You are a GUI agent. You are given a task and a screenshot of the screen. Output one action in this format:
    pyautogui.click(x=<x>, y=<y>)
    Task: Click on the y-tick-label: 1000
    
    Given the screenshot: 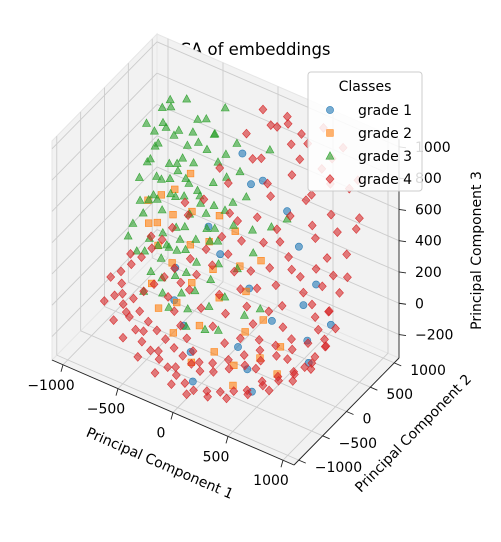 What is the action you would take?
    pyautogui.click(x=428, y=371)
    